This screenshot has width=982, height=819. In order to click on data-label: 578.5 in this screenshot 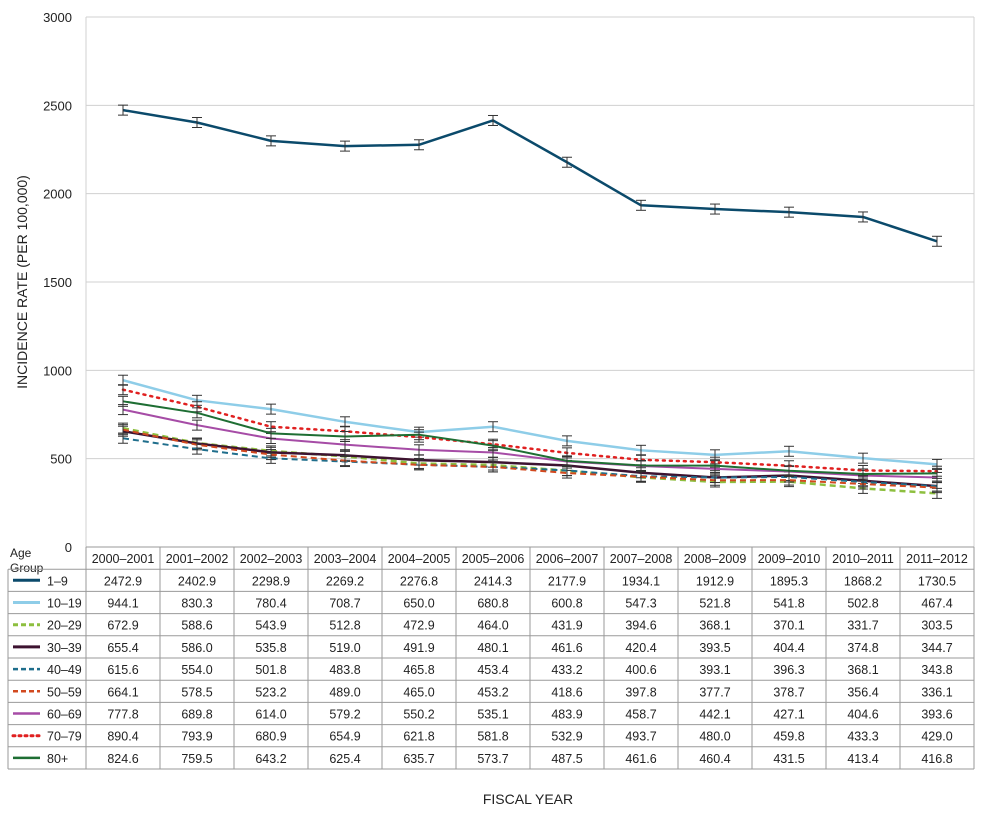, I will do `click(196, 692)`.